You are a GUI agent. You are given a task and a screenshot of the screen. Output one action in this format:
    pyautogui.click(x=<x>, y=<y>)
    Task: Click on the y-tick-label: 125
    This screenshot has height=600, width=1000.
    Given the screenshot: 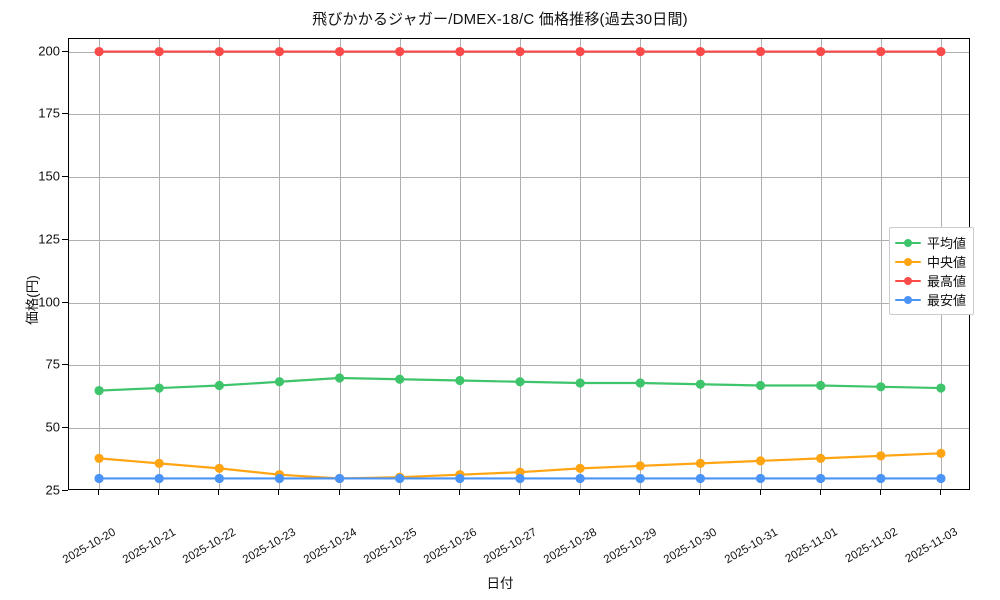 What is the action you would take?
    pyautogui.click(x=49, y=239)
    